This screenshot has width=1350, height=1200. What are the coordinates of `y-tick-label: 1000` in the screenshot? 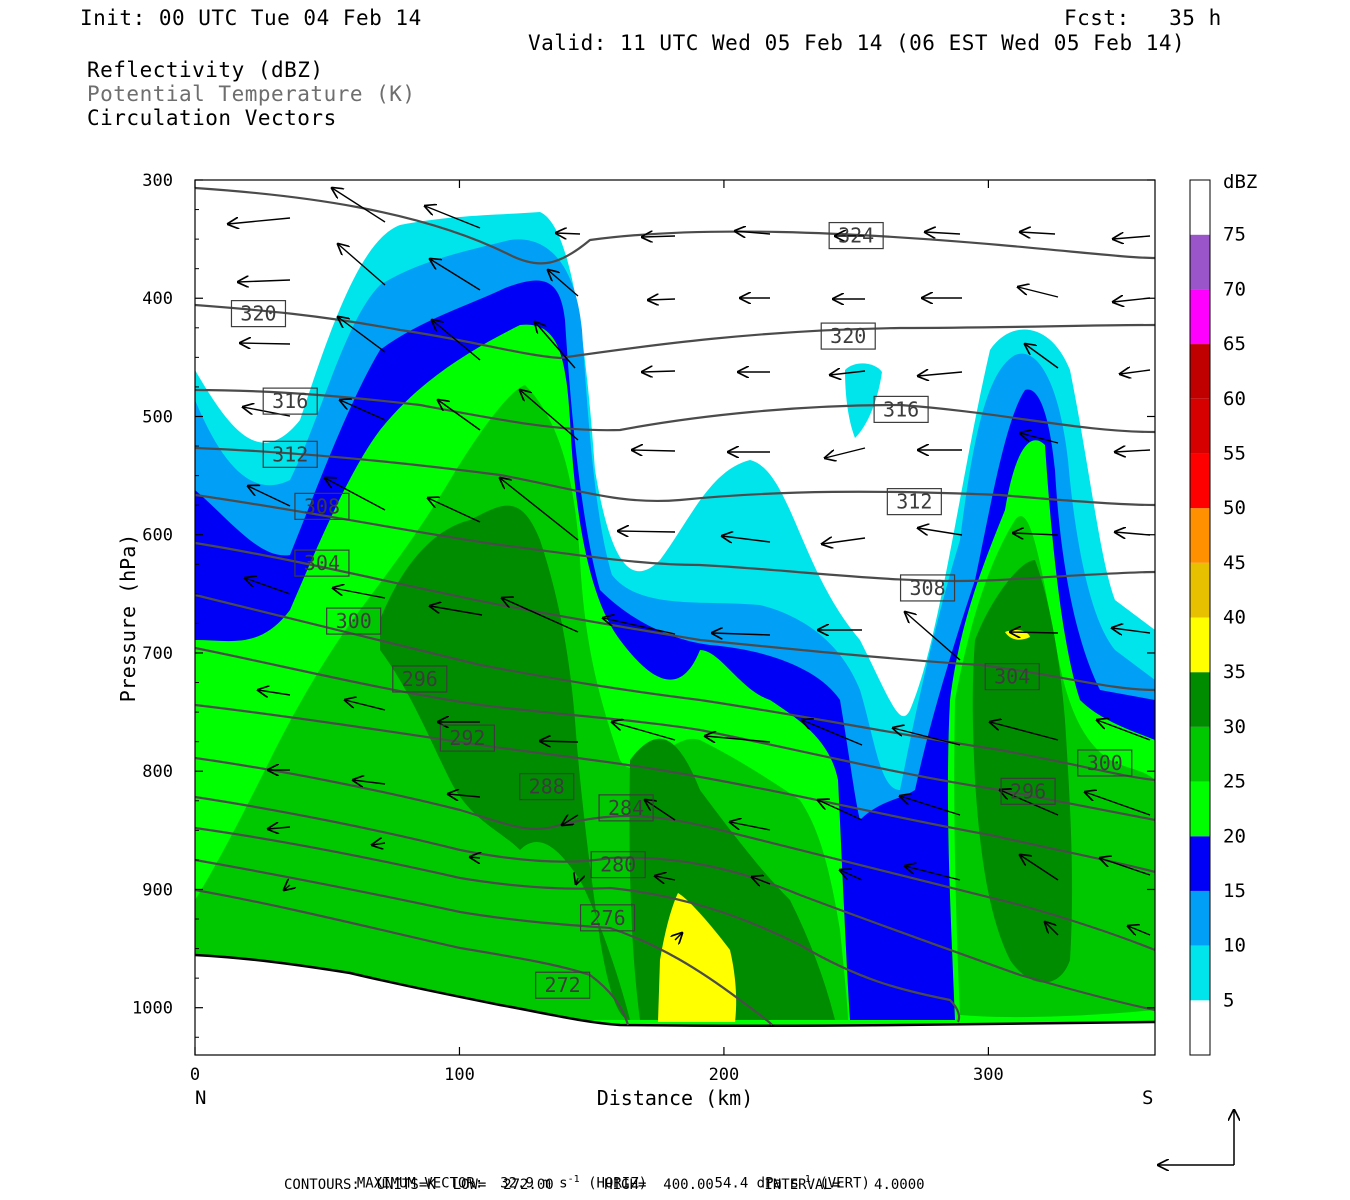 It's located at (152, 1009).